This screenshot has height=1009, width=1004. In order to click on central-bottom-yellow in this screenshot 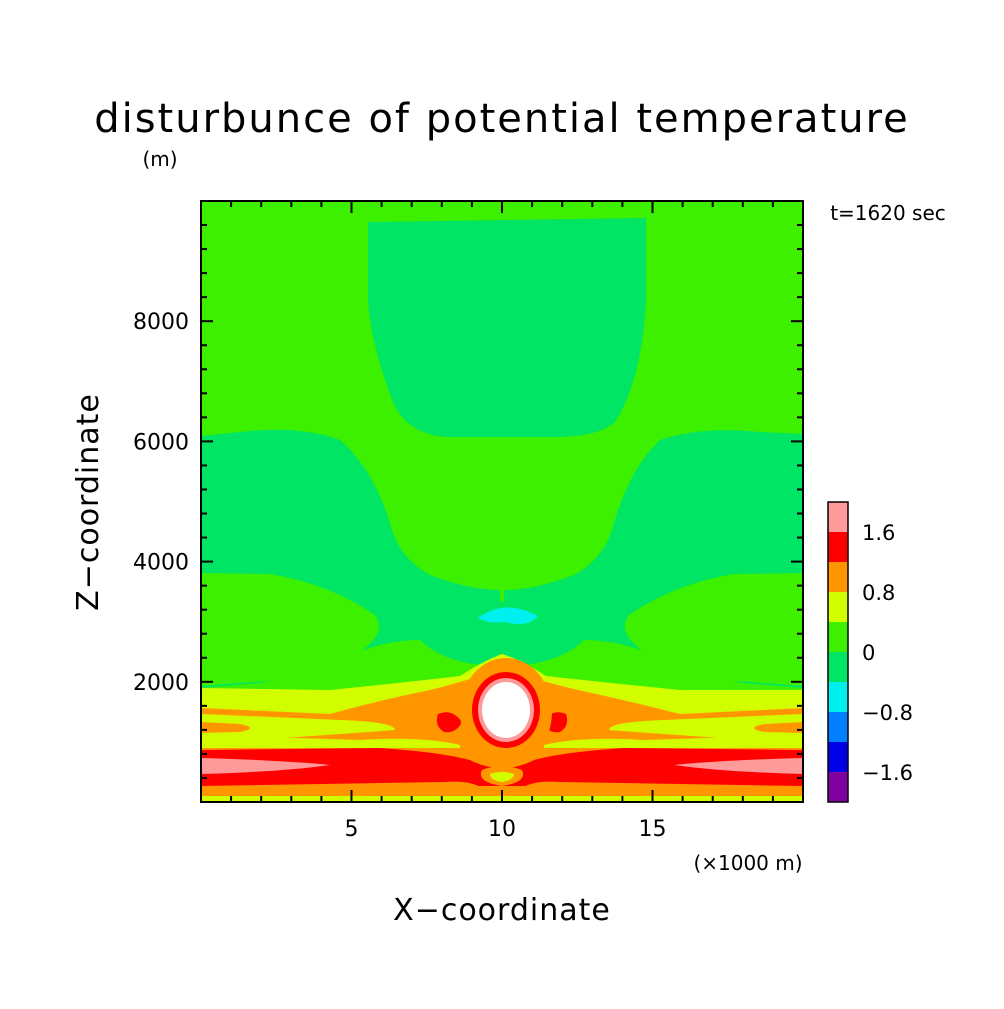, I will do `click(502, 777)`.